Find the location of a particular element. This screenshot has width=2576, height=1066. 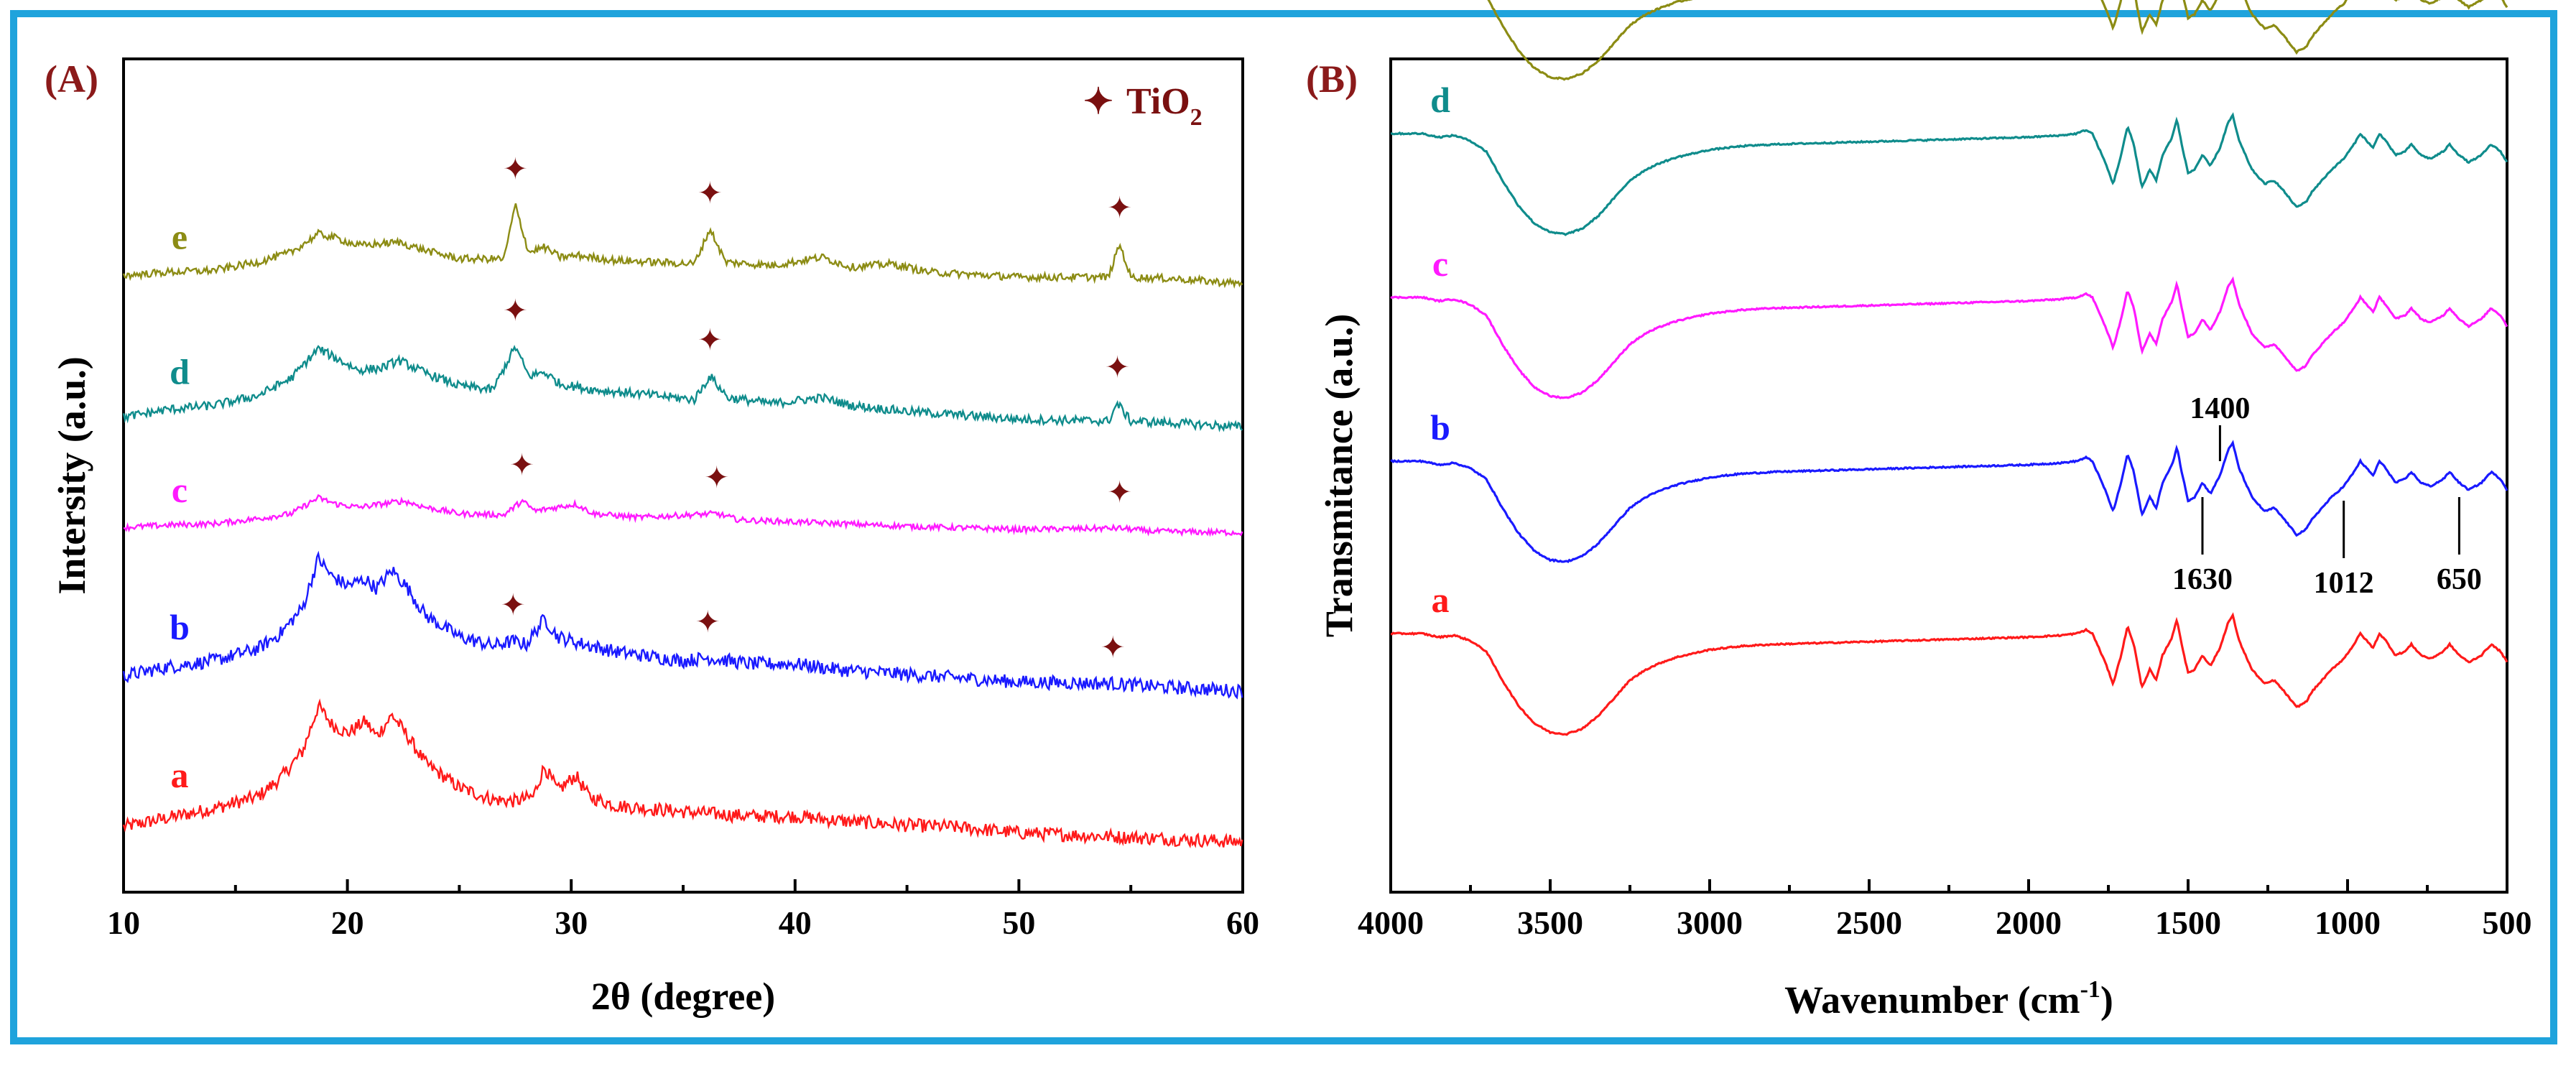

x-tick-label: 20 is located at coordinates (347, 923).